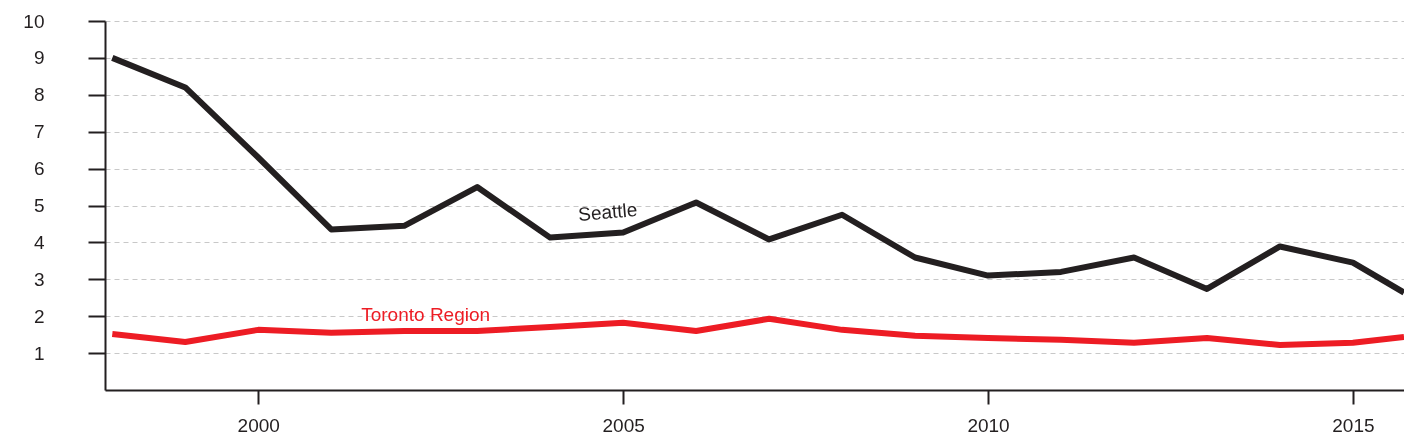 Image resolution: width=1404 pixels, height=447 pixels. What do you see at coordinates (39, 95) in the screenshot?
I see `y-tick-label: 8` at bounding box center [39, 95].